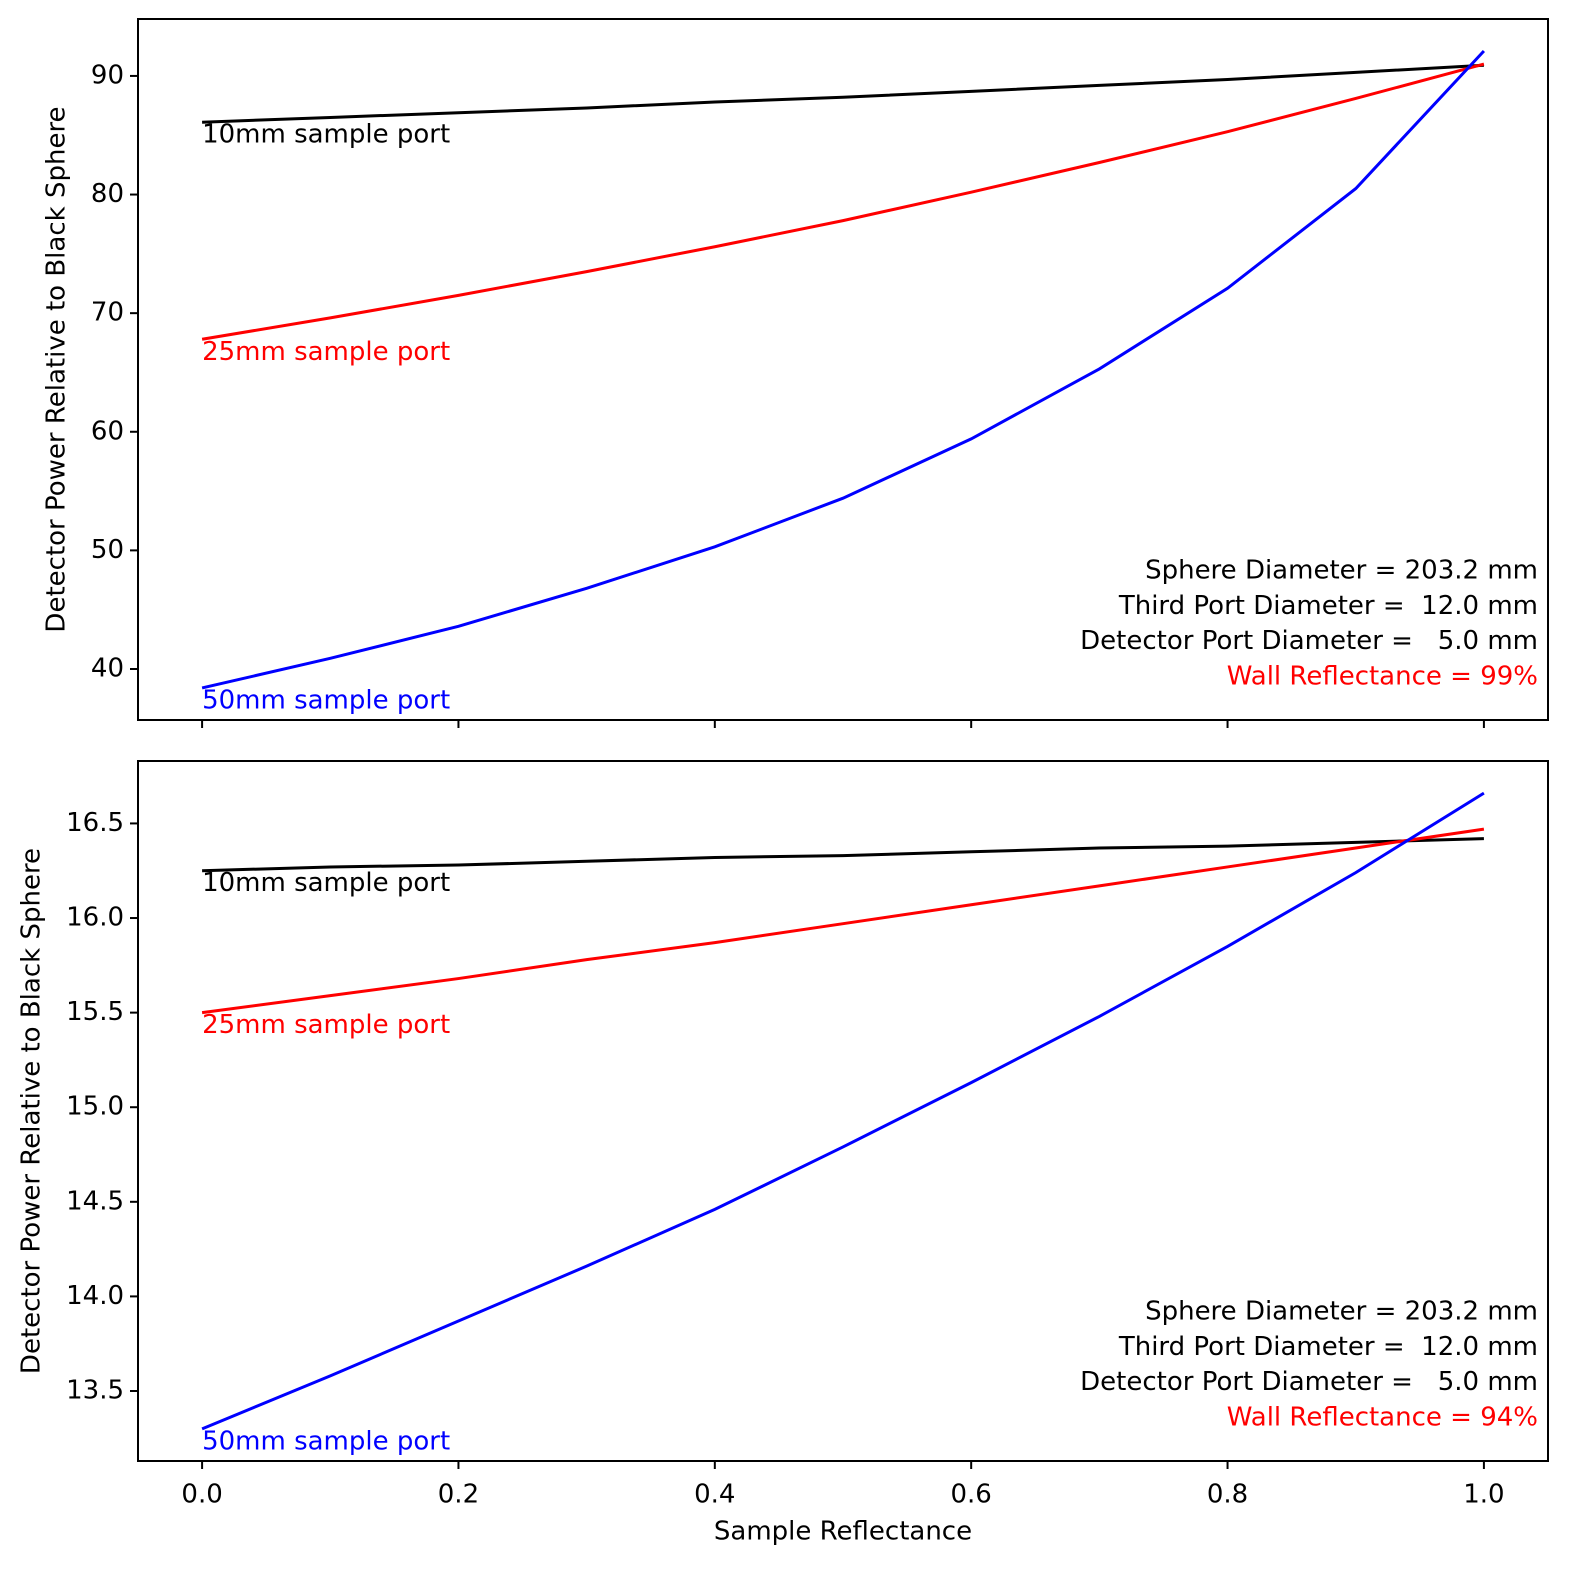 Image resolution: width=1580 pixels, height=1580 pixels. Describe the element at coordinates (95, 1201) in the screenshot. I see `y-tick-label: 14.5` at that location.